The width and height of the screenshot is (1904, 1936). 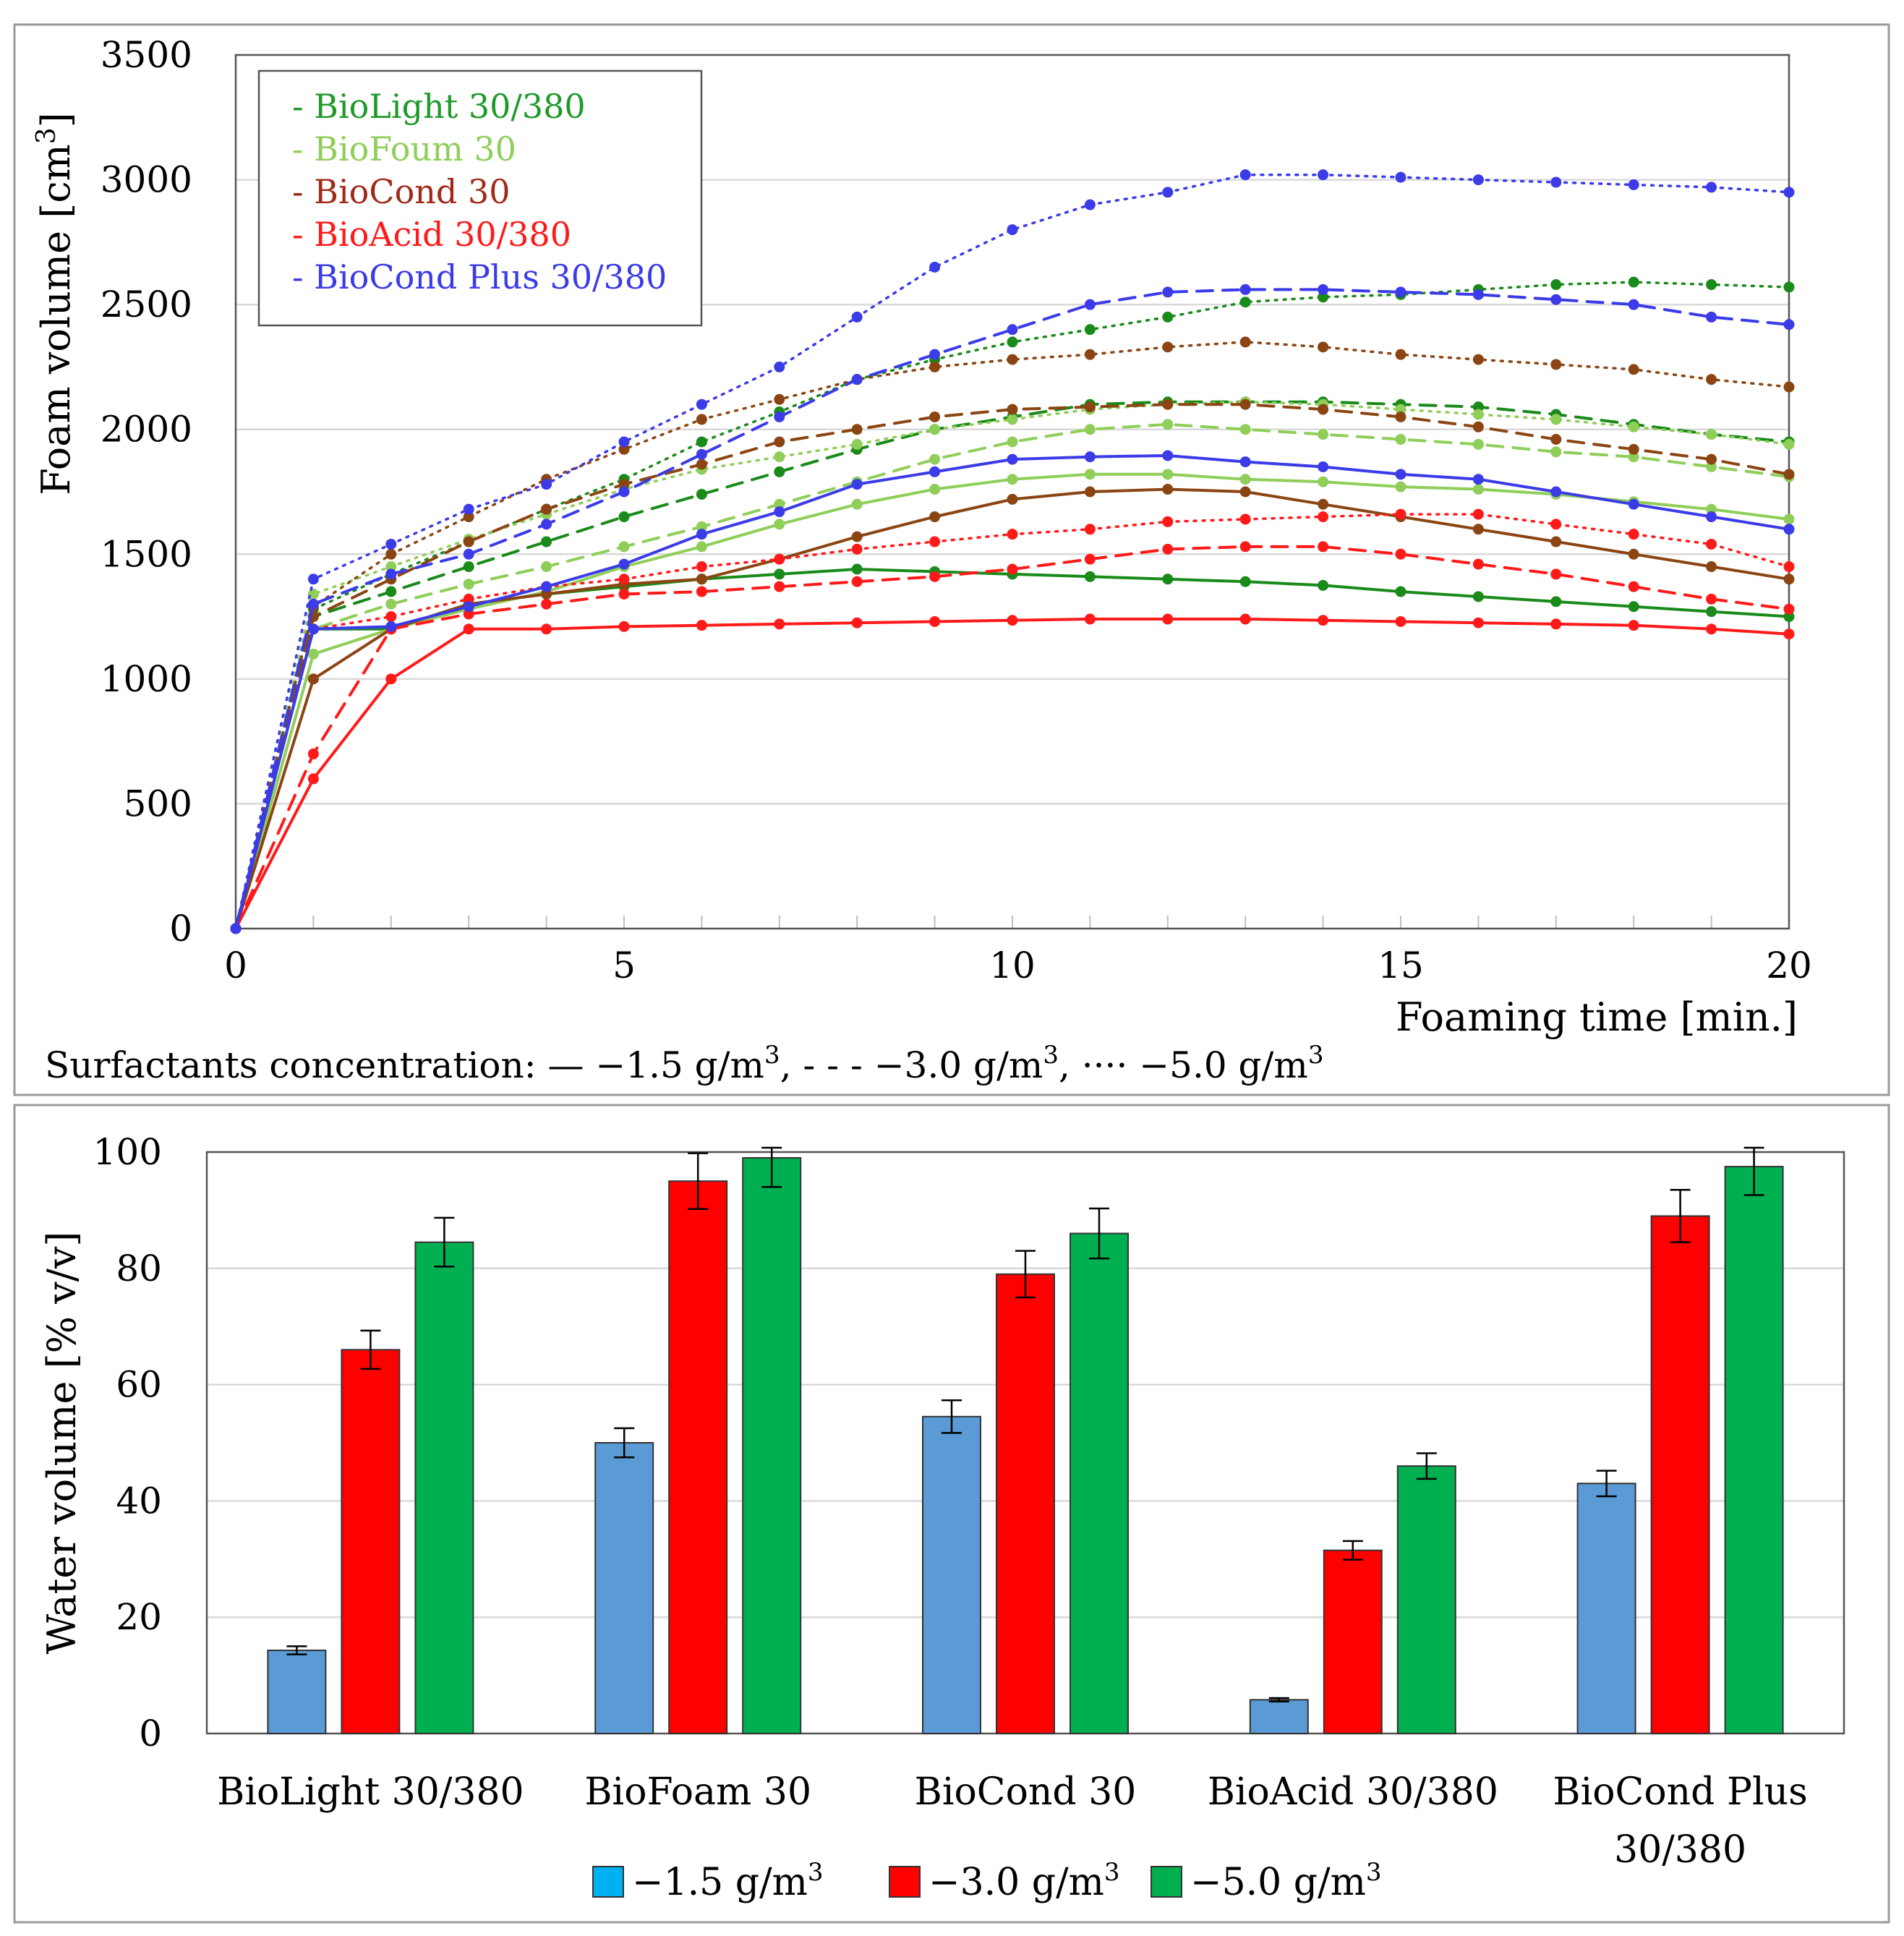 I want to click on bar-chart-y-tick-label: 100, so click(x=127, y=1152).